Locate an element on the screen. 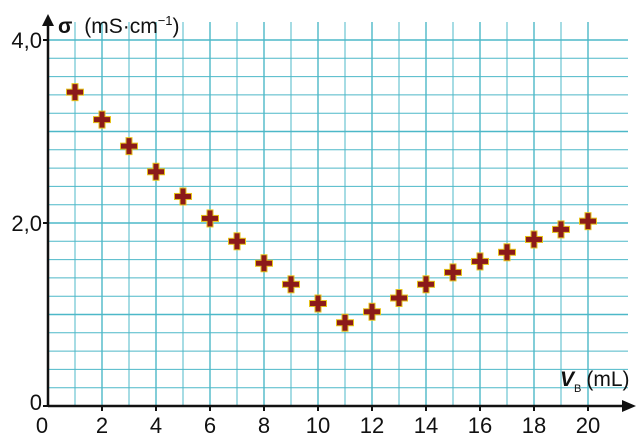 The width and height of the screenshot is (641, 441). y-axis-symbol: σ is located at coordinates (65, 26).